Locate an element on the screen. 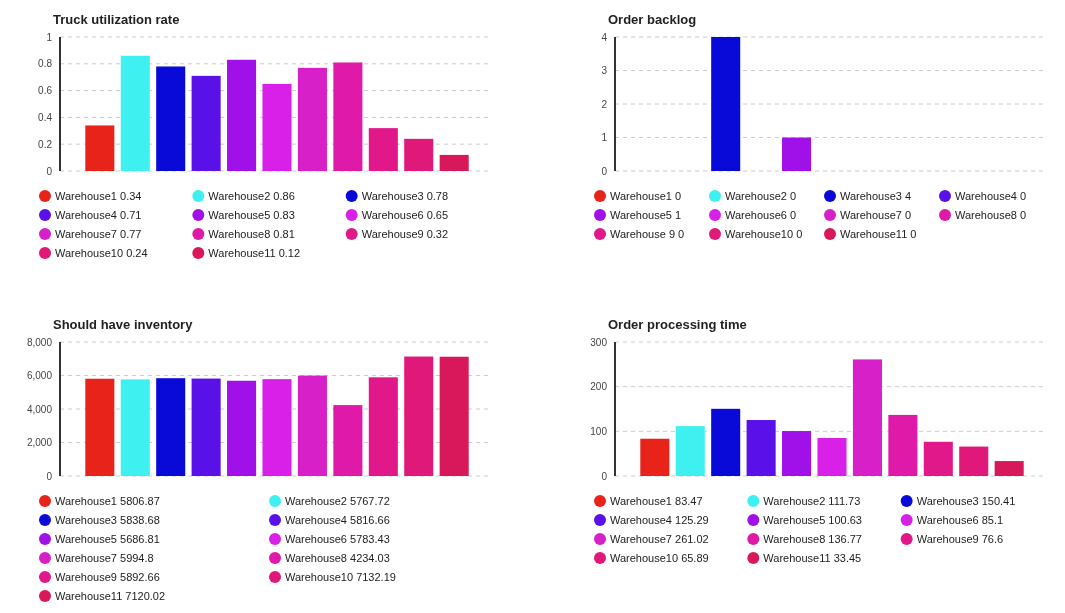  y-tick-label: 300 is located at coordinates (599, 342).